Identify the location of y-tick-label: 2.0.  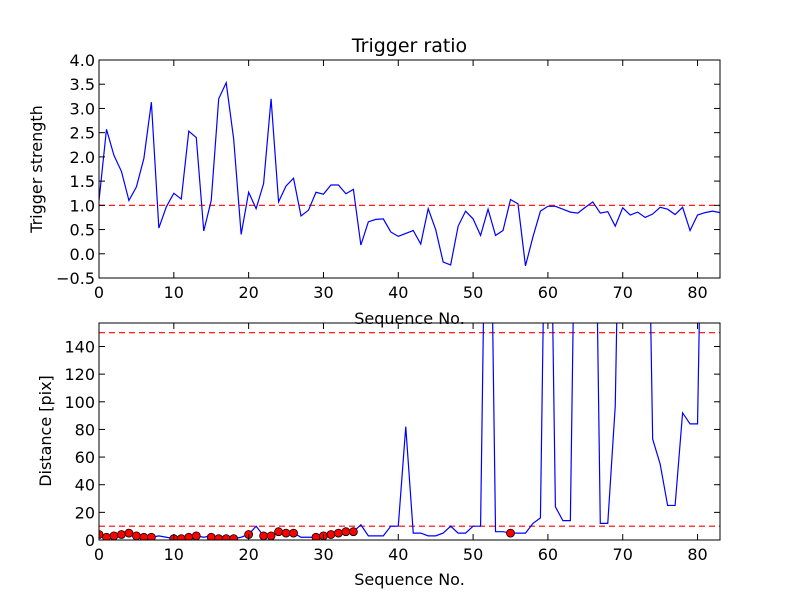
(82, 157).